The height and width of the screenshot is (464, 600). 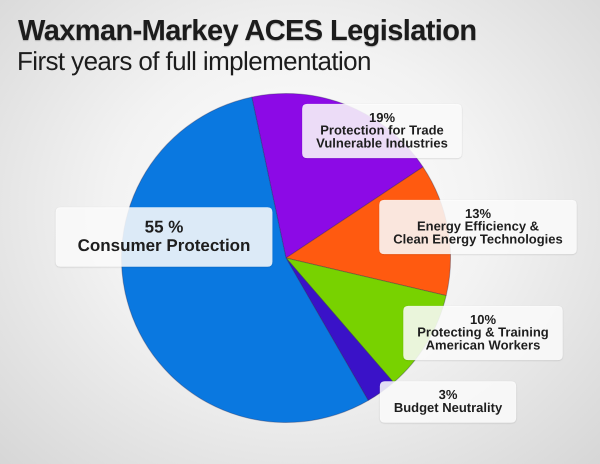 I want to click on data-label: 55 %, so click(x=164, y=226).